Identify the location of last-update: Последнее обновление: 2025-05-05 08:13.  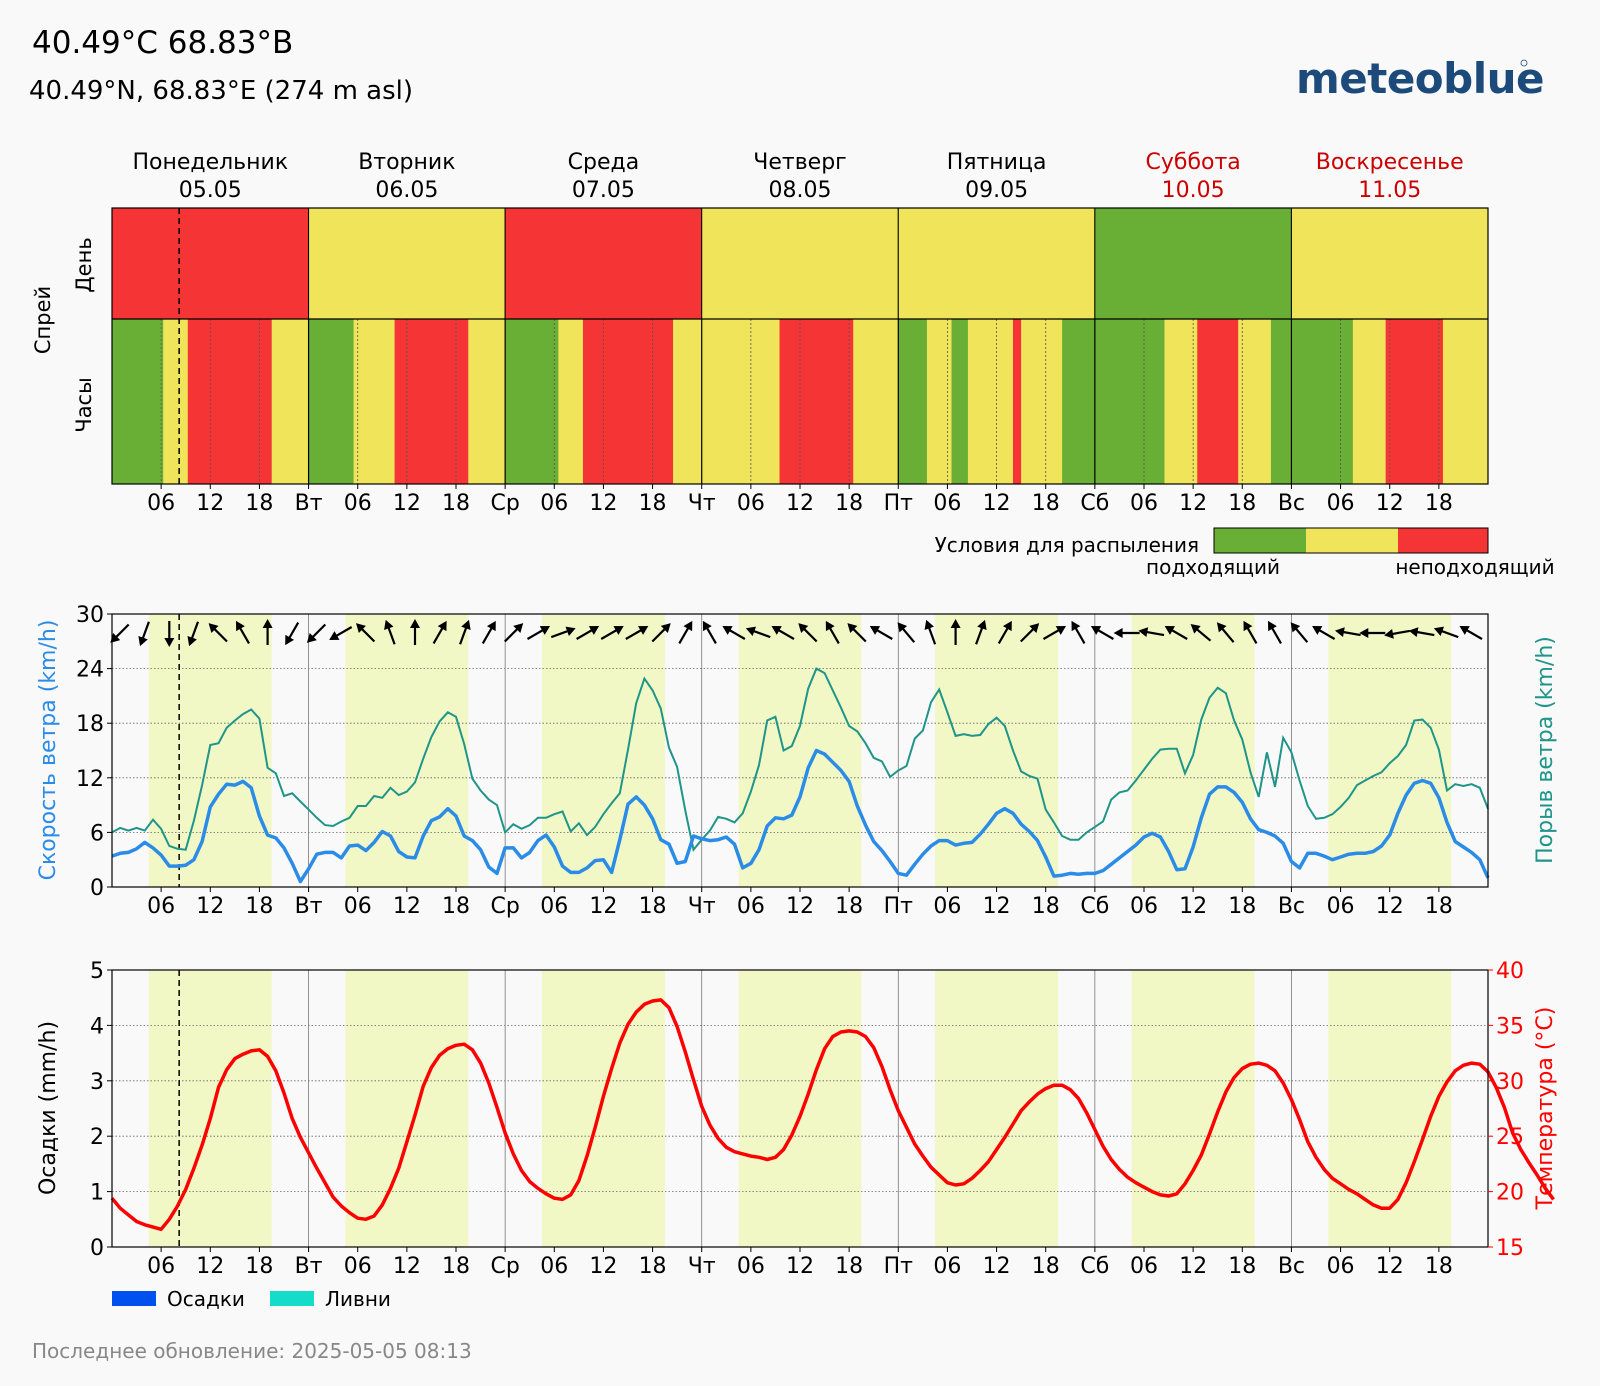
(252, 1351).